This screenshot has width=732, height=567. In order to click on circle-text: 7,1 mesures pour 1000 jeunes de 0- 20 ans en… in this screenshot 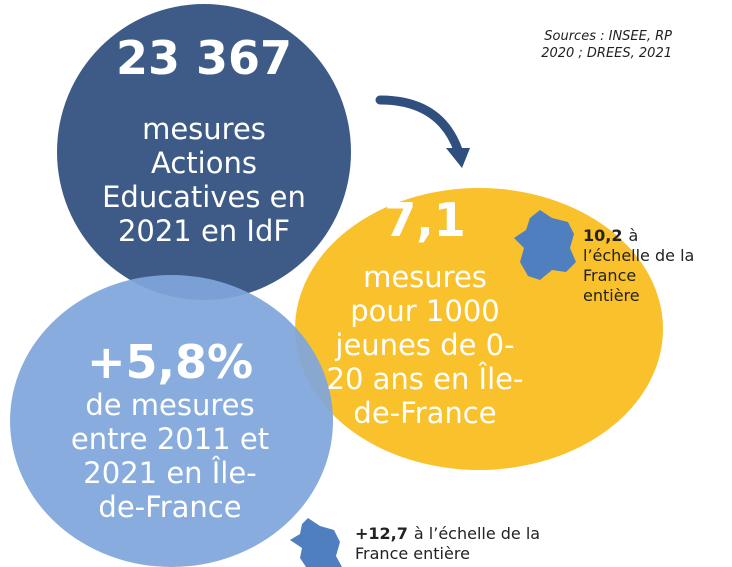, I will do `click(425, 312)`.